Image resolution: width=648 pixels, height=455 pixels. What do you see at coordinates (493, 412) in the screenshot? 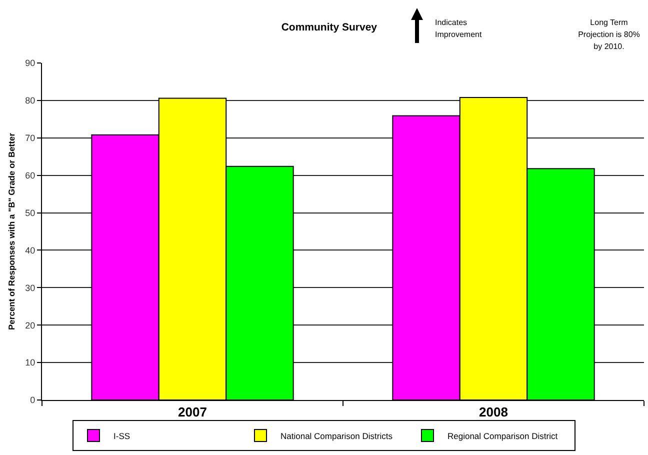
I see `x-tick-label: 2008` at bounding box center [493, 412].